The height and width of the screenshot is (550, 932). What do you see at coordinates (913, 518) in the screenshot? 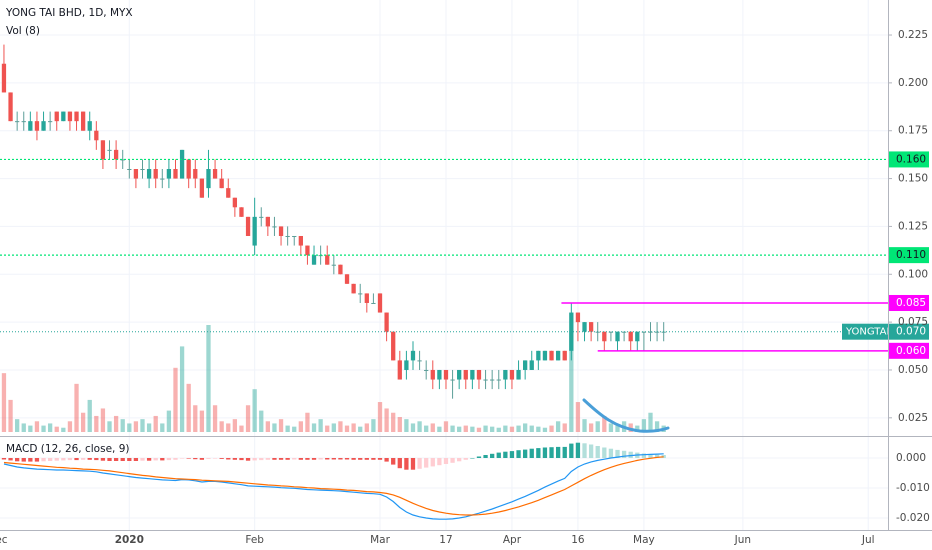
I see `macd-tick-label: -0.020` at bounding box center [913, 518].